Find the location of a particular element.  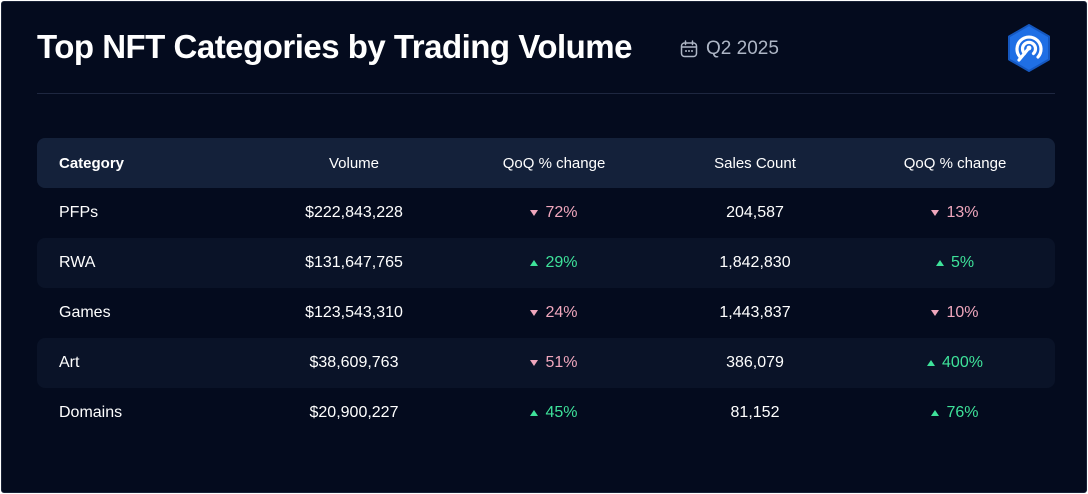

volume-cell: $20,900,227 is located at coordinates (354, 412).